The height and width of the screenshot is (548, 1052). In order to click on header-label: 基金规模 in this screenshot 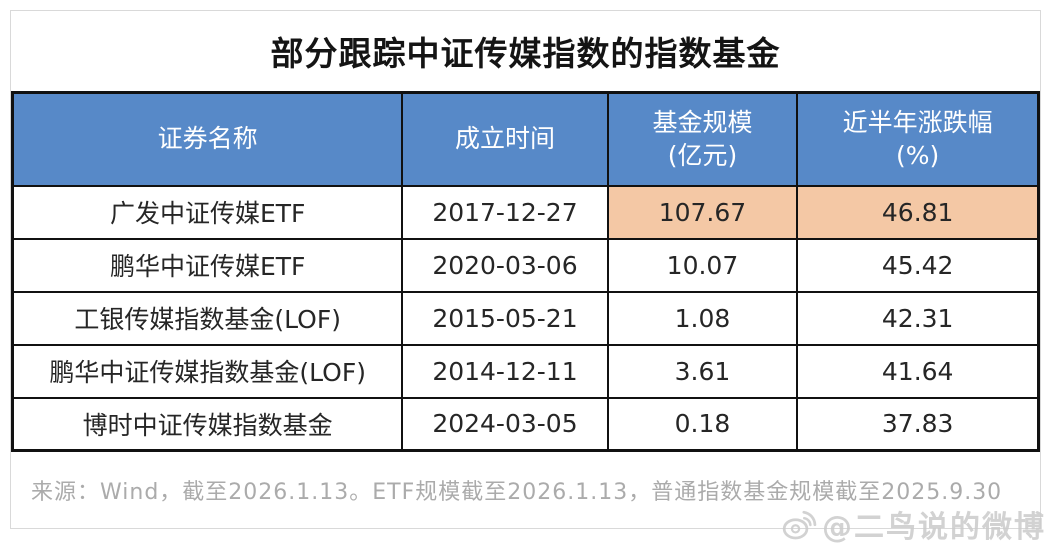, I will do `click(702, 122)`.